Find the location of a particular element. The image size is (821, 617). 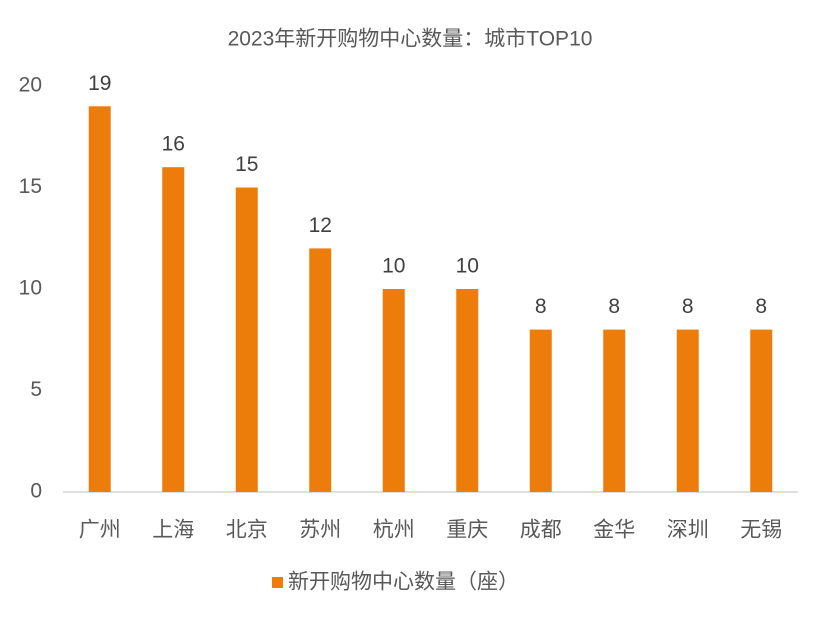

data-label: 19 is located at coordinates (99, 83).